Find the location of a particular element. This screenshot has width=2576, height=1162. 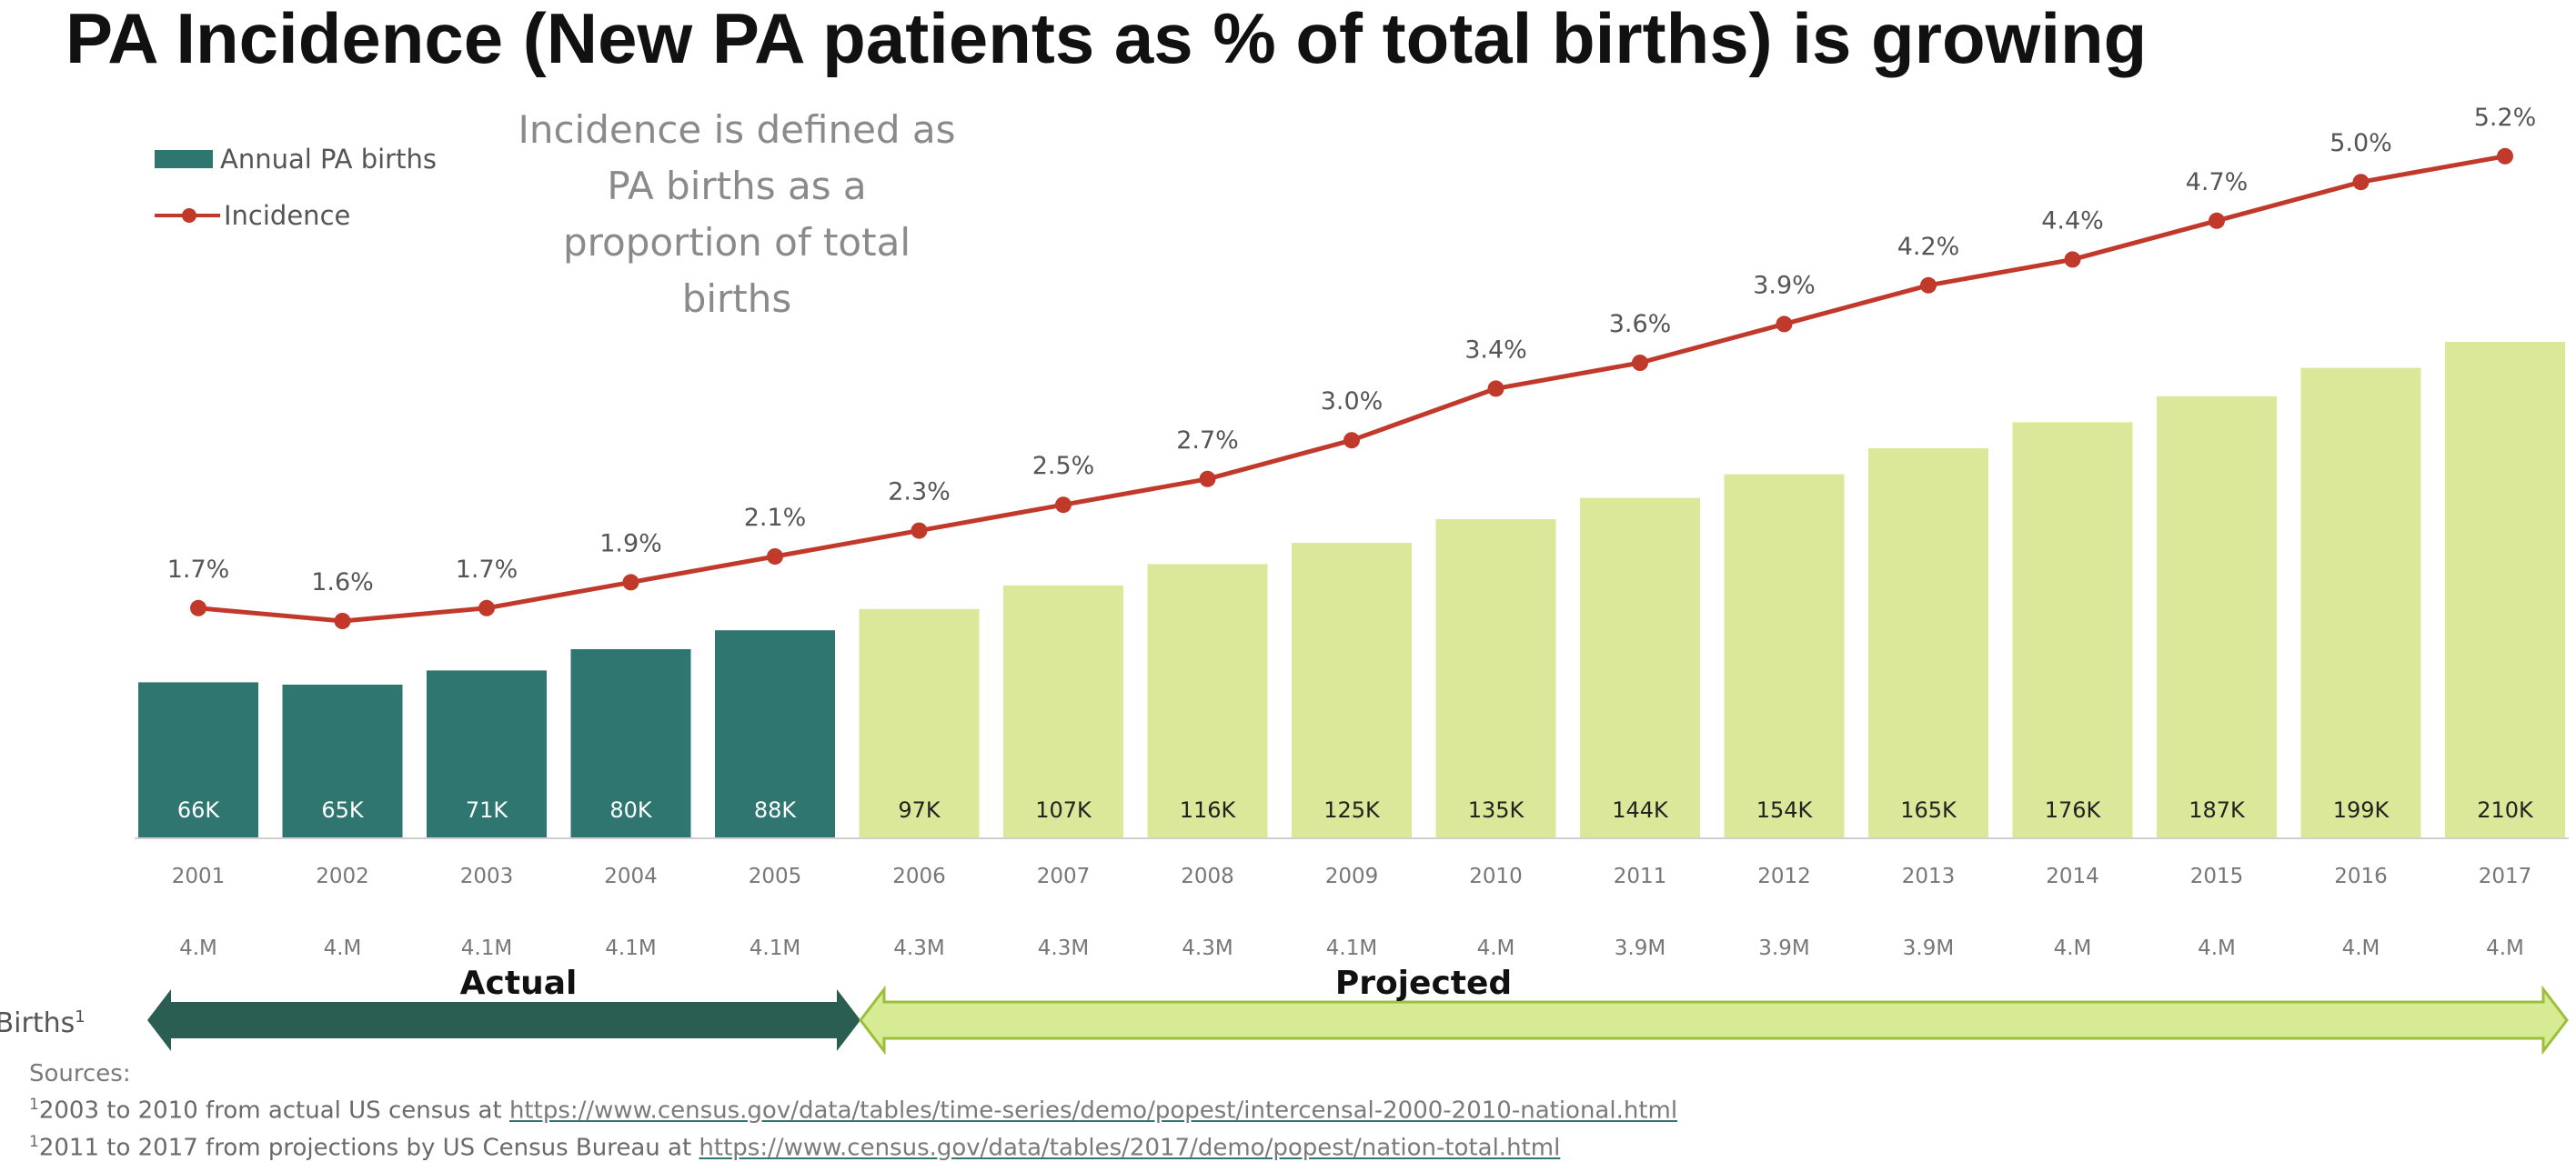

incidence-label-2015: 4.7% is located at coordinates (2217, 182).